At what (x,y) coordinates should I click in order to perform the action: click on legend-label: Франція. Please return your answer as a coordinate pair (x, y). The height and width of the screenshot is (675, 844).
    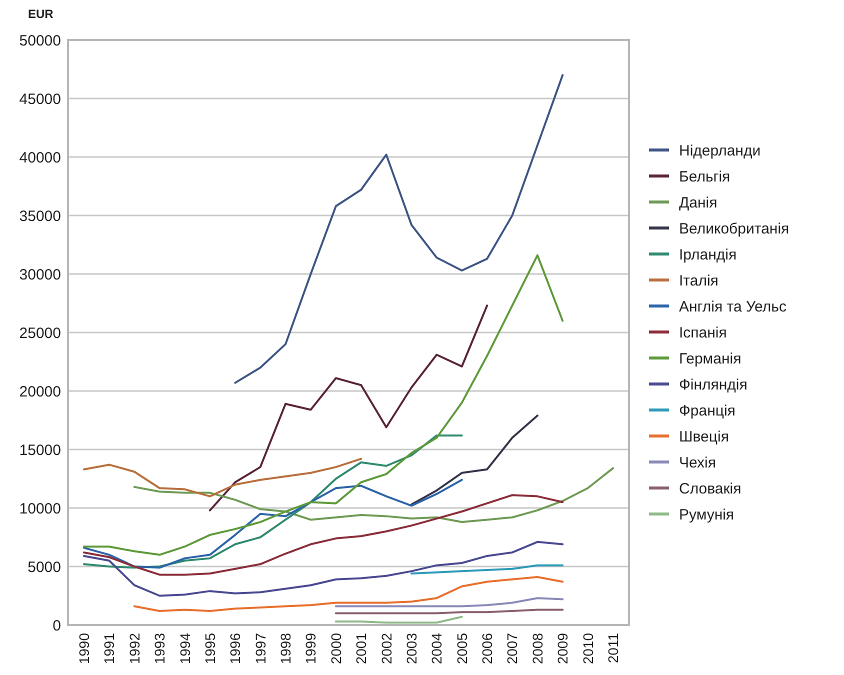
    Looking at the image, I should click on (707, 411).